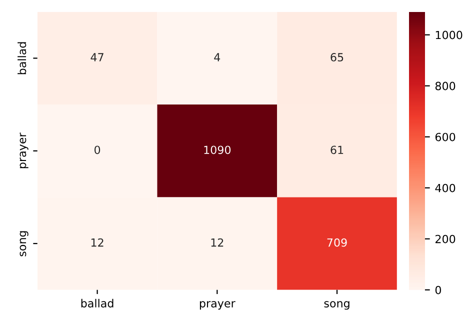  I want to click on color-bar-label: 800, so click(445, 86).